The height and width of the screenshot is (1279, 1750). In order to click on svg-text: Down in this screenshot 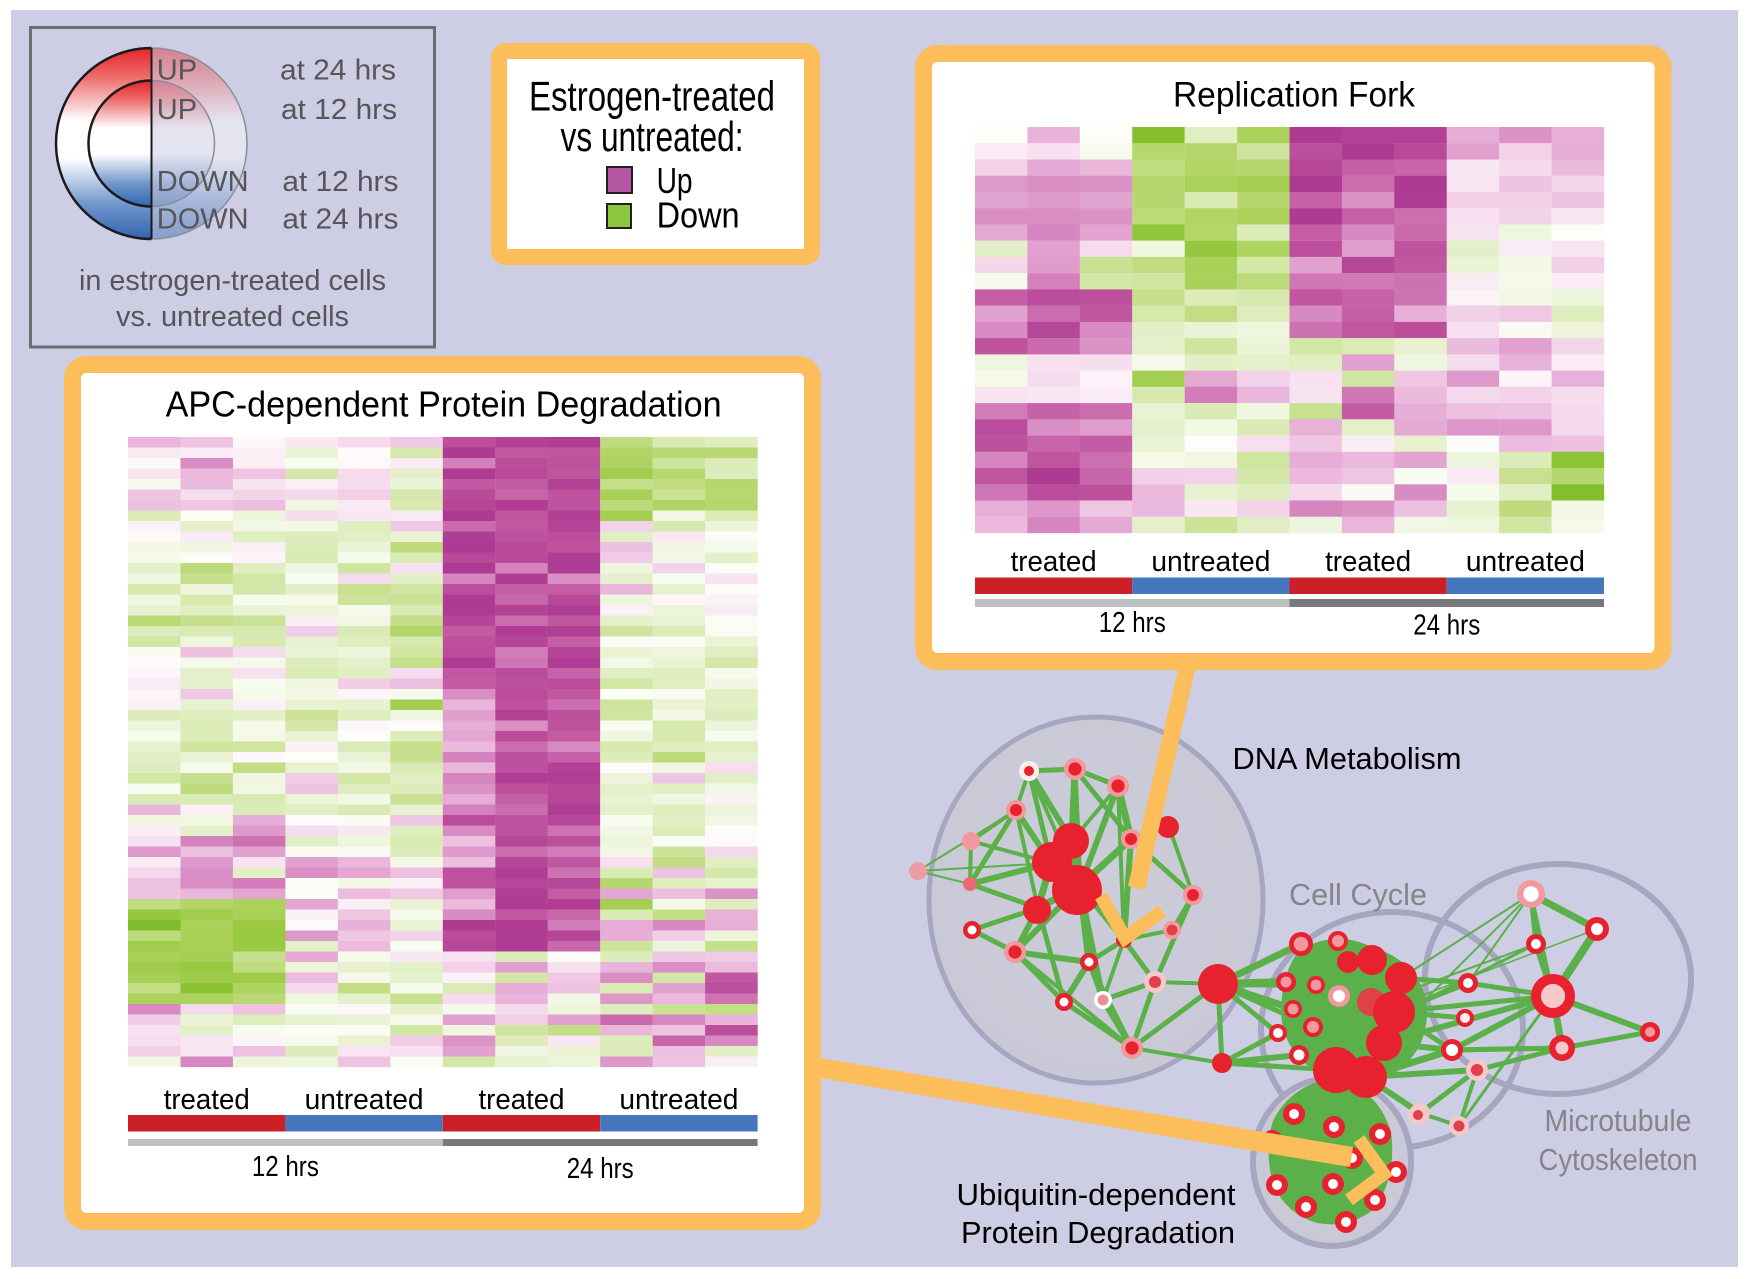, I will do `click(698, 214)`.